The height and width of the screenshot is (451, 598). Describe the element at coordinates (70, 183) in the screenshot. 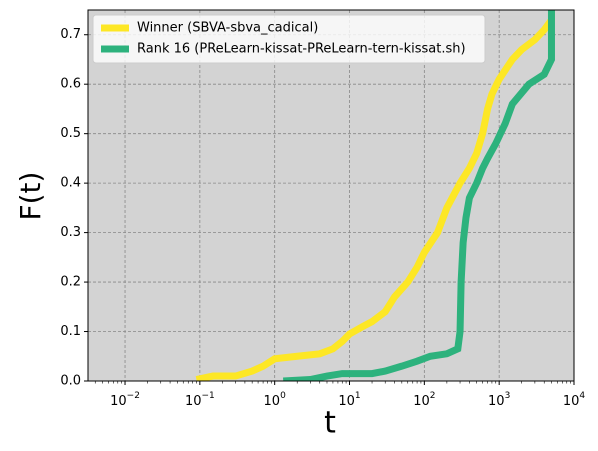

I see `y-tick-label: 0.4` at that location.